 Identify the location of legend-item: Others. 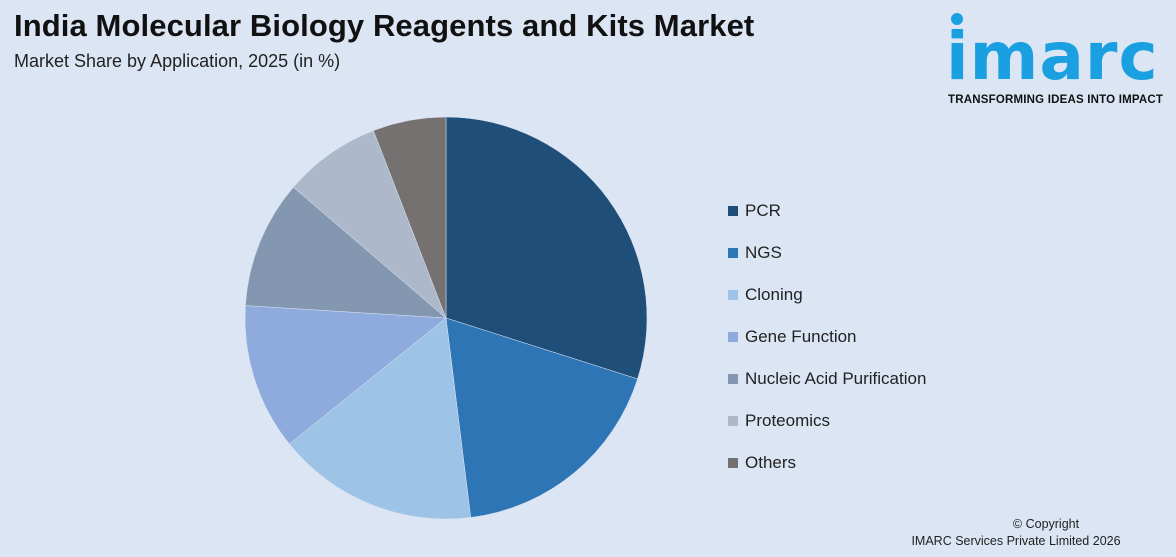
(827, 463).